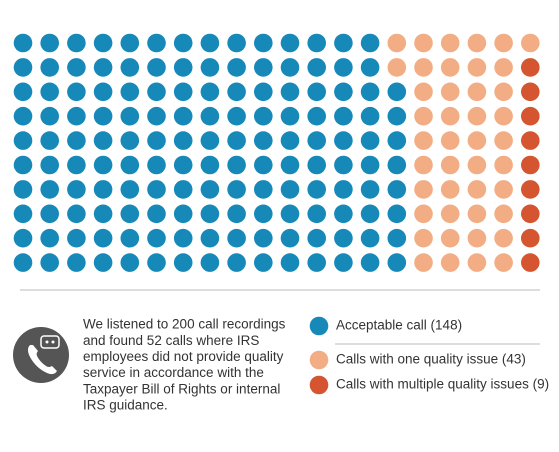 This screenshot has height=452, width=559. What do you see at coordinates (181, 388) in the screenshot?
I see `description-line: Taxpayer Bill of Rights or internal` at bounding box center [181, 388].